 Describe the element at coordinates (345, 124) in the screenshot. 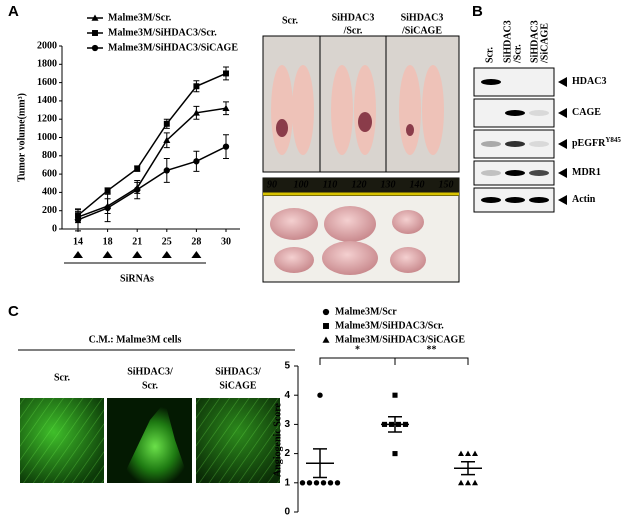

I see `tumor-spot` at that location.